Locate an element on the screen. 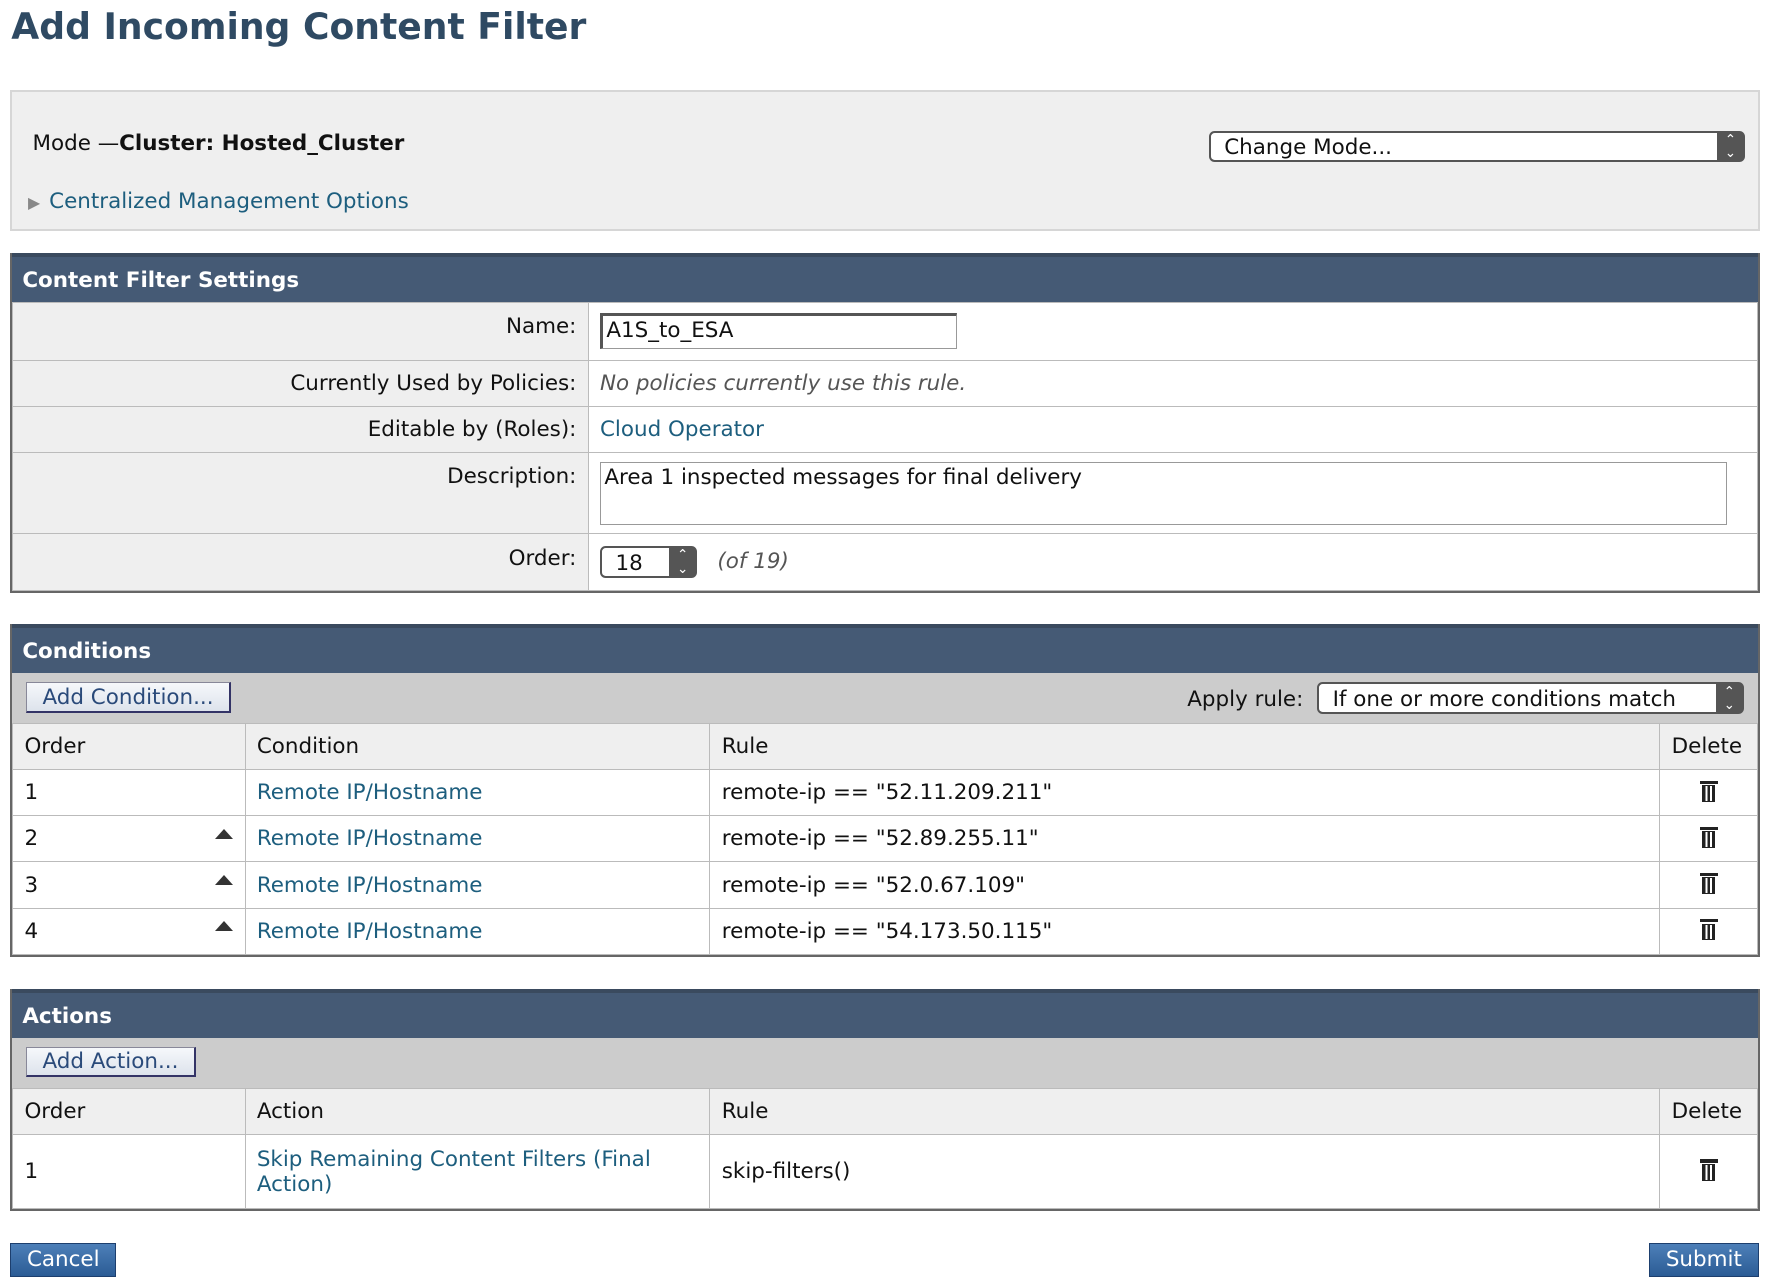  name-input: A1S_to_ESA is located at coordinates (778, 331).